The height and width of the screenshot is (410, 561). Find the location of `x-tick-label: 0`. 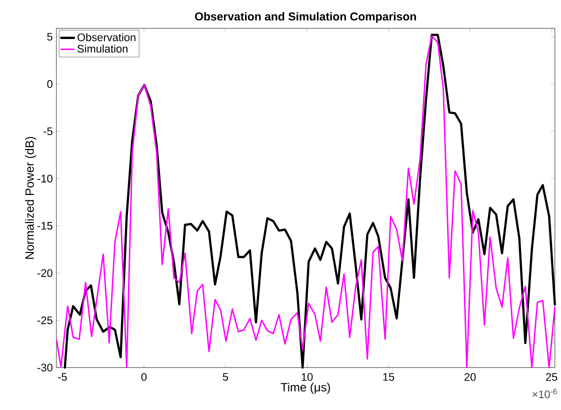

x-tick-label: 0 is located at coordinates (144, 377).